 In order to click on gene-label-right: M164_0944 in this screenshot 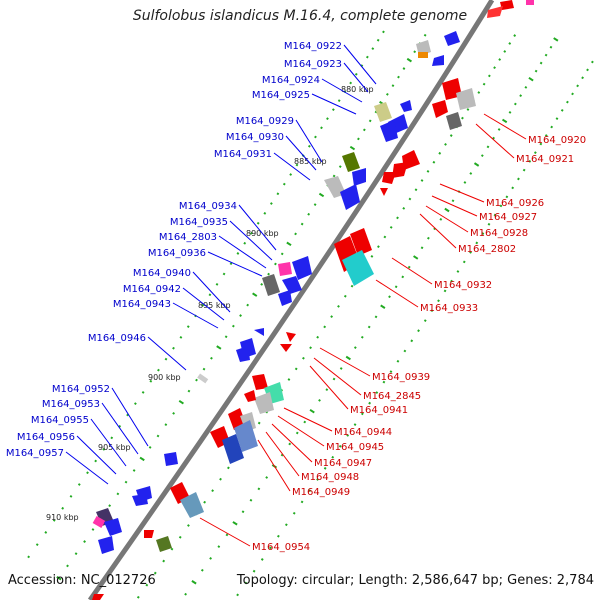, I will do `click(363, 432)`.